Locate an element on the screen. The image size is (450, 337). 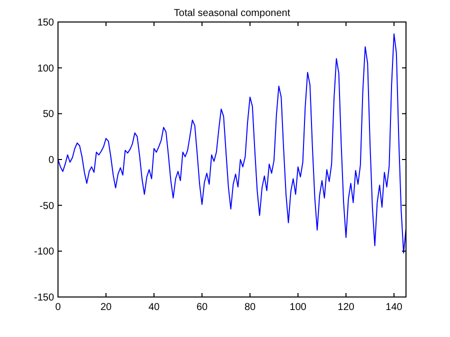
y-tick-label: 0 is located at coordinates (51, 160).